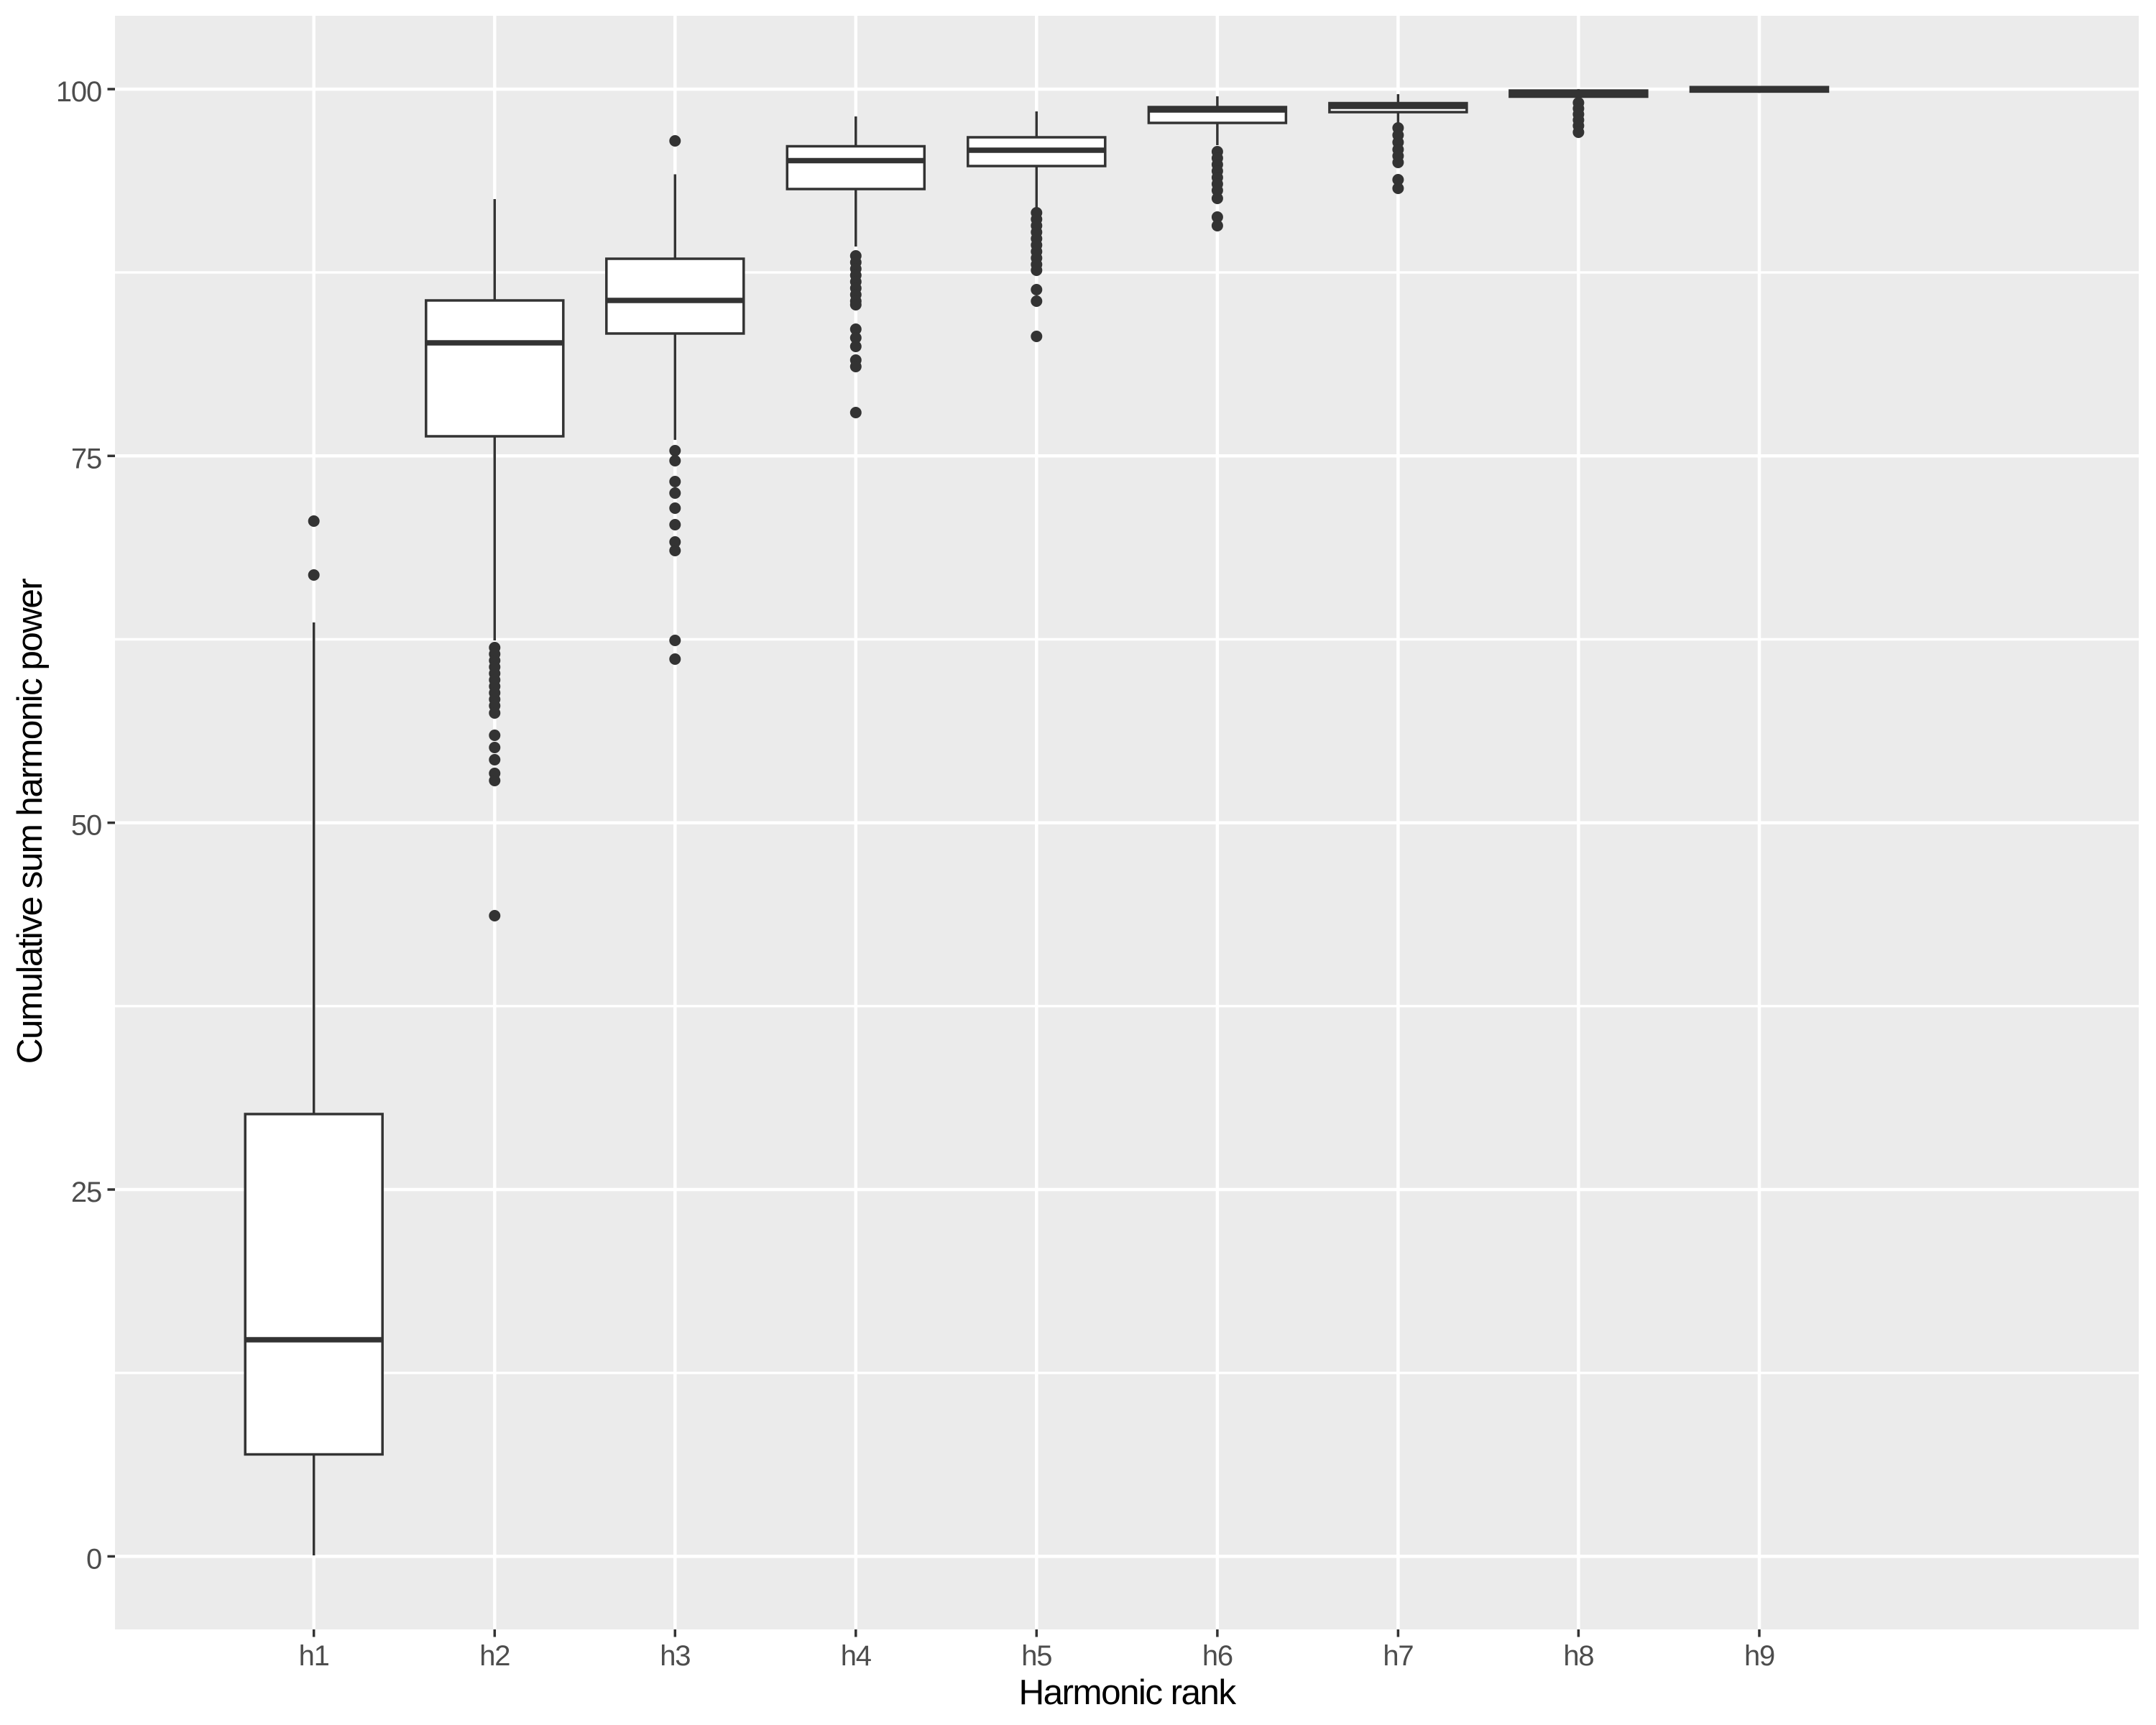 This screenshot has width=2156, height=1725. I want to click on svg-text: h7, so click(1398, 1656).